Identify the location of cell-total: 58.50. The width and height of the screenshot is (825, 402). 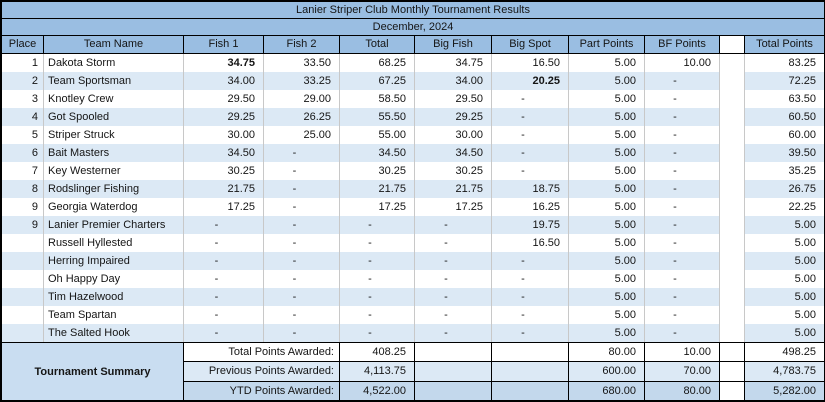
(377, 99).